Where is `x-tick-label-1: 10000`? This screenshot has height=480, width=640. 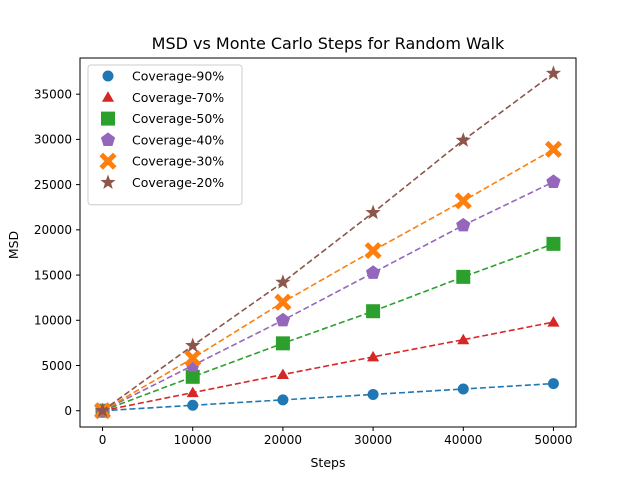
x-tick-label-1: 10000 is located at coordinates (193, 440).